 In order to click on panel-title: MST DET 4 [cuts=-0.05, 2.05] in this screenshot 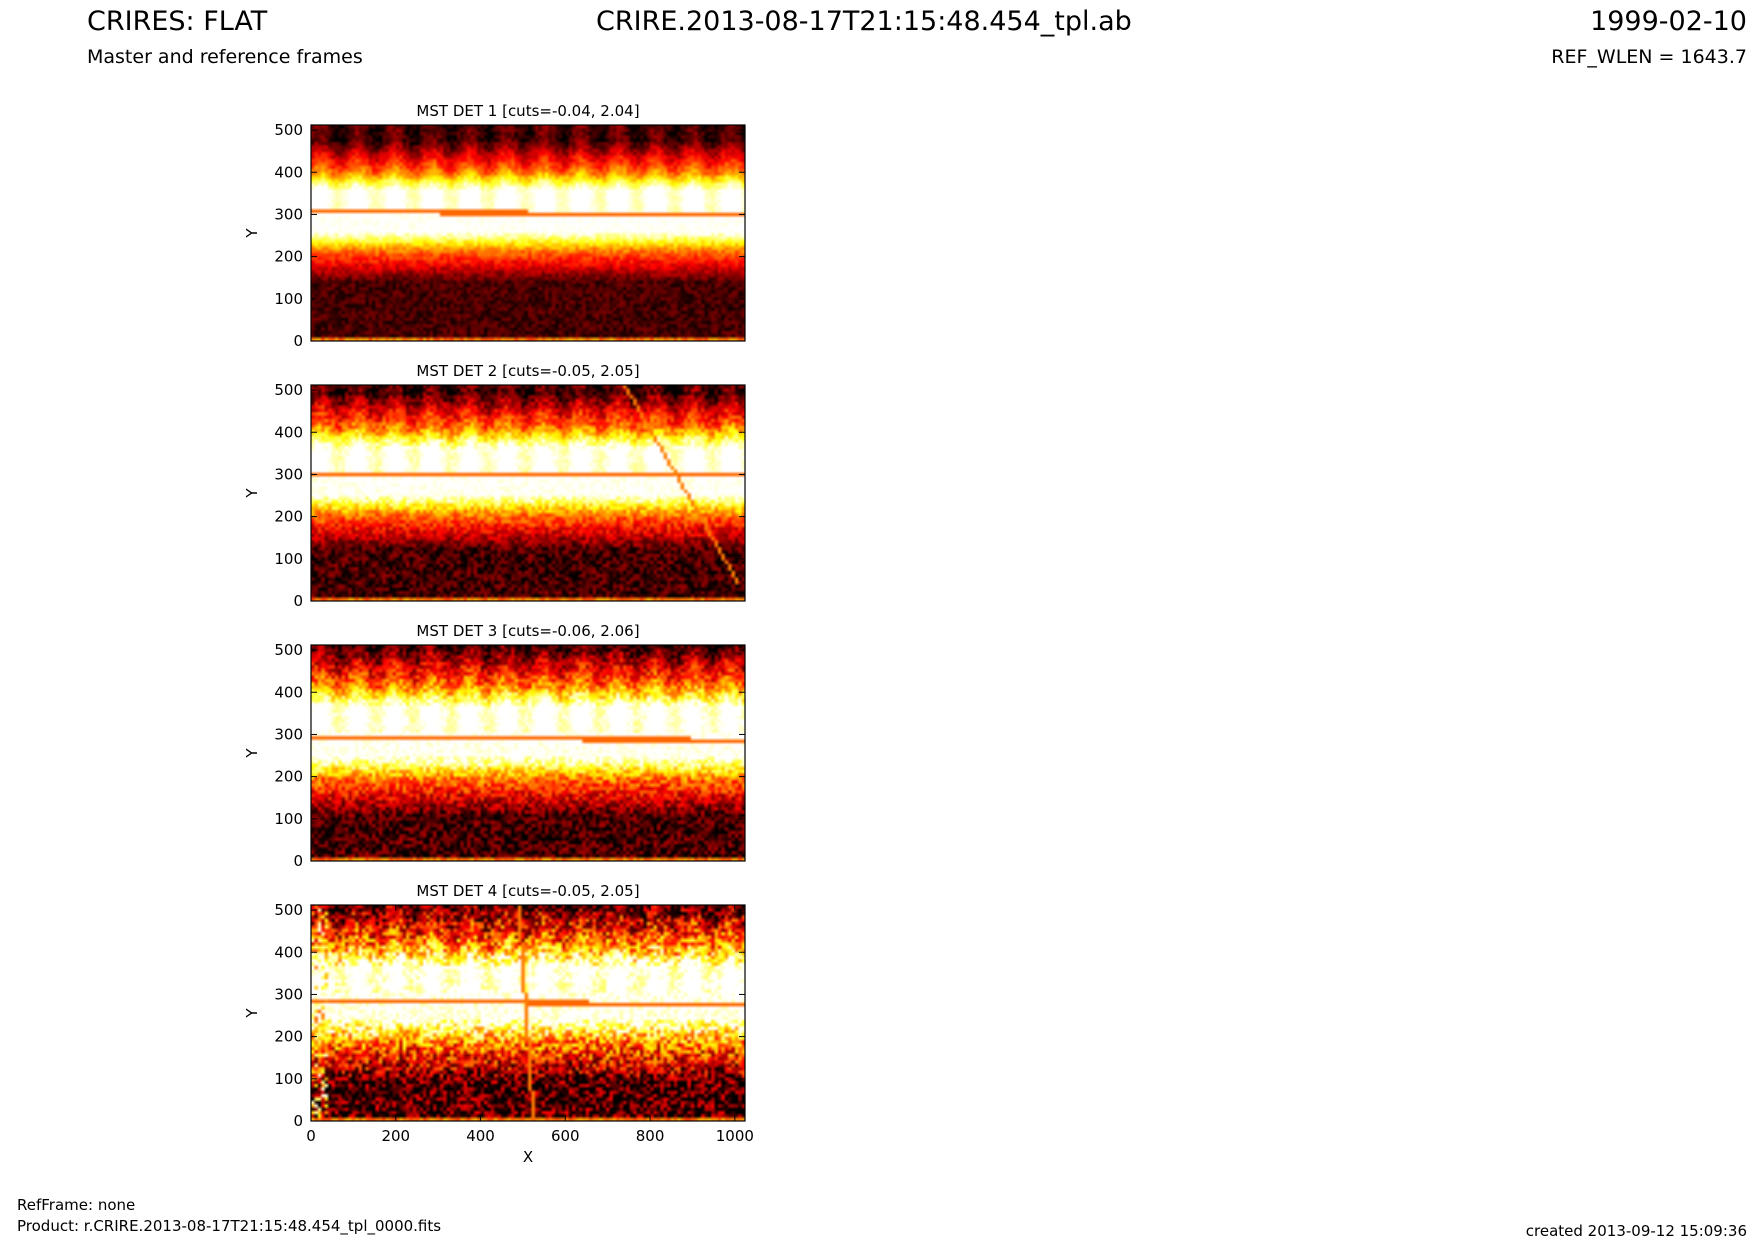, I will do `click(527, 891)`.